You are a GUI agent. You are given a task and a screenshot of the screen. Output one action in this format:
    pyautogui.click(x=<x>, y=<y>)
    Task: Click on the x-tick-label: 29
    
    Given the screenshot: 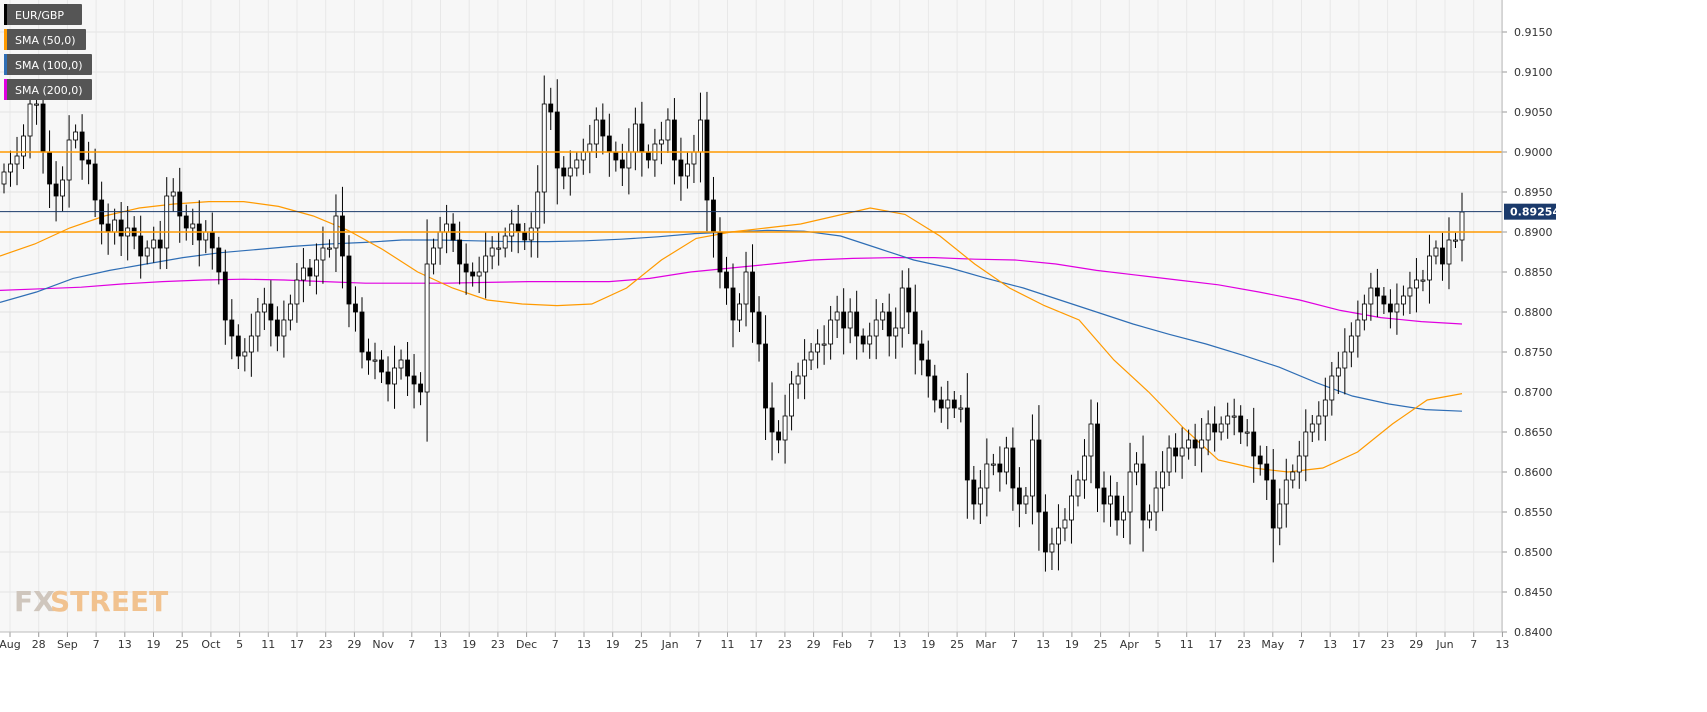 What is the action you would take?
    pyautogui.click(x=1416, y=644)
    